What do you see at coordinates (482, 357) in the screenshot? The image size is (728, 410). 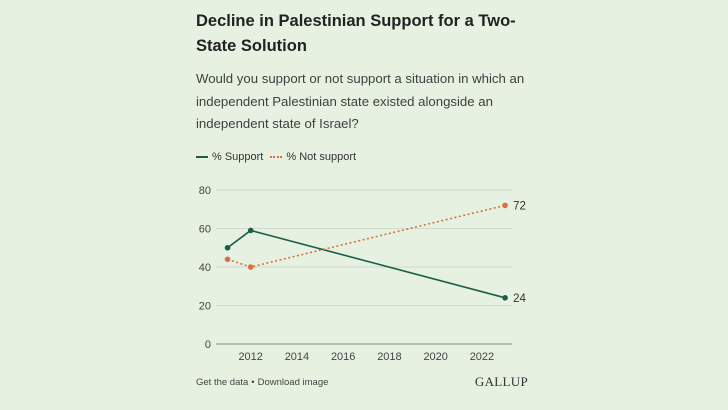 I see `x-tick-label-2022: 2022` at bounding box center [482, 357].